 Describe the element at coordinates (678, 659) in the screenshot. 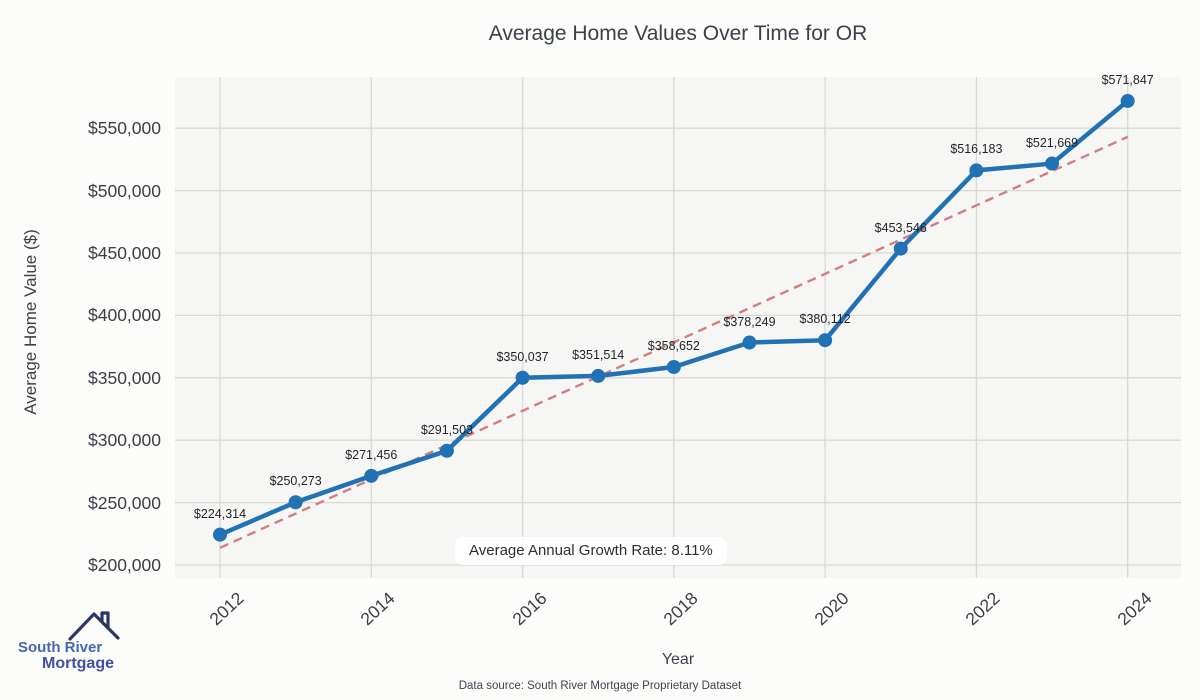

I see `x-axis-title: Year` at that location.